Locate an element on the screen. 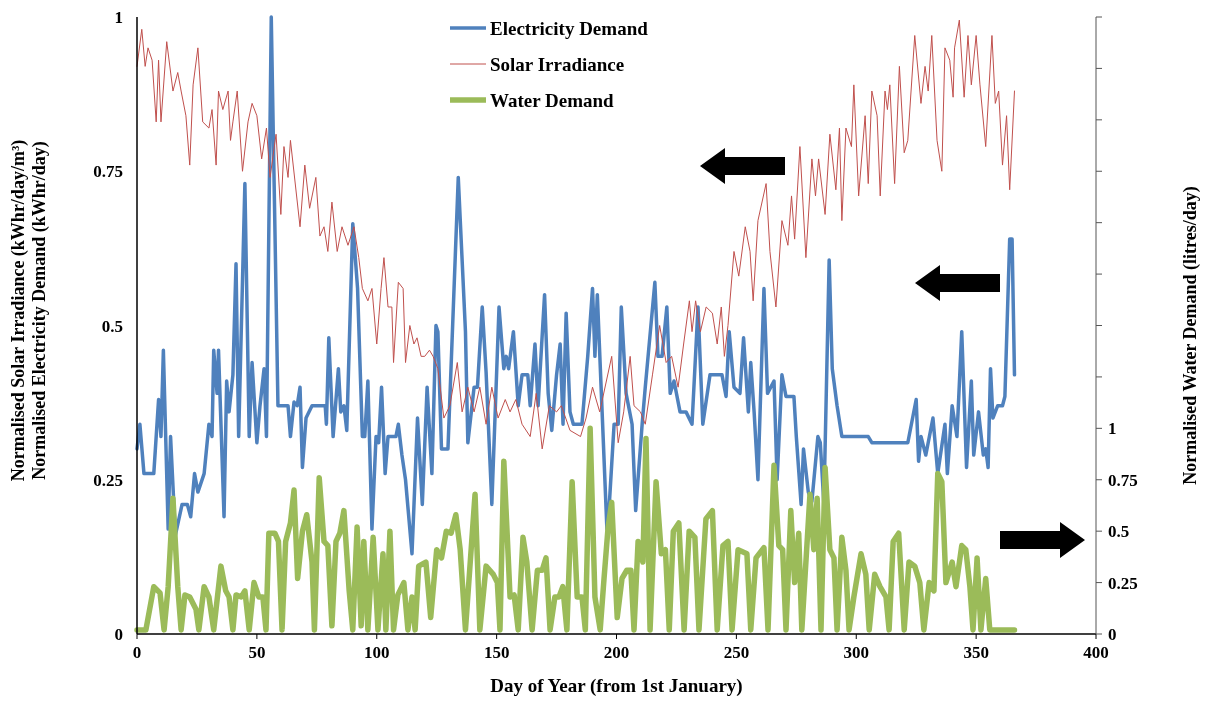 This screenshot has width=1208, height=711. y-tick-label: 0.75 is located at coordinates (108, 172).